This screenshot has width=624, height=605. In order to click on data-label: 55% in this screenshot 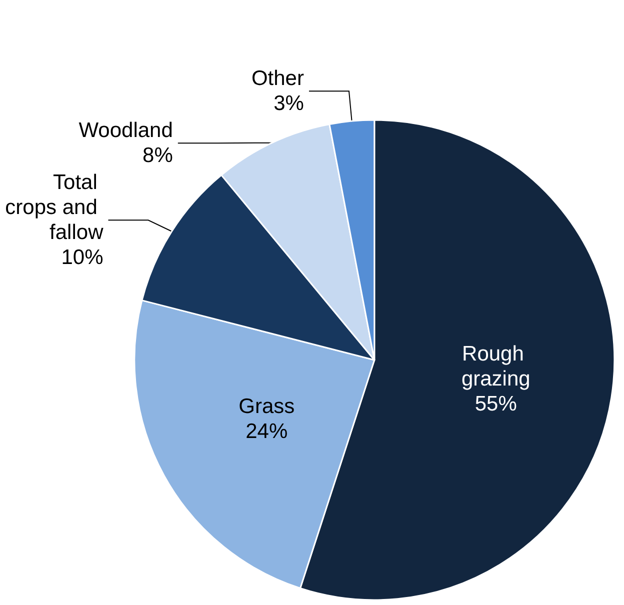, I will do `click(495, 404)`.